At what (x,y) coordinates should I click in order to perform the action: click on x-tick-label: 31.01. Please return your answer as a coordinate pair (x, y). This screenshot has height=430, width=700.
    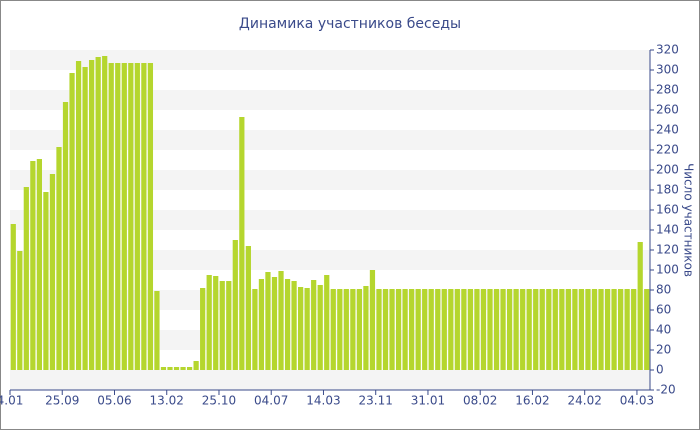
    Looking at the image, I should click on (428, 401).